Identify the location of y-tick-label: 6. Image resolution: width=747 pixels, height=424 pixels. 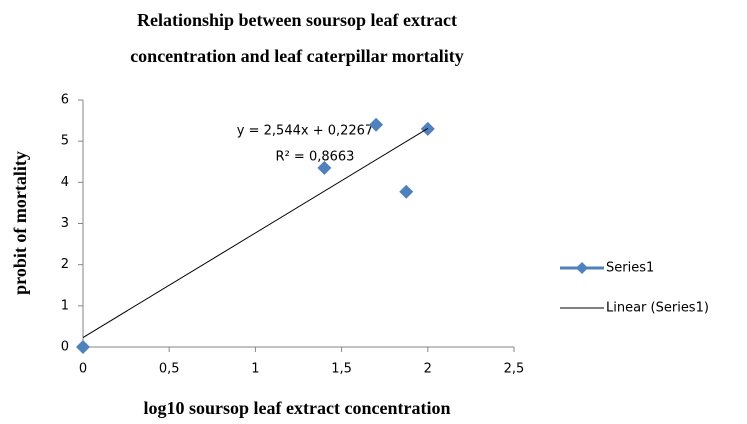
(65, 100).